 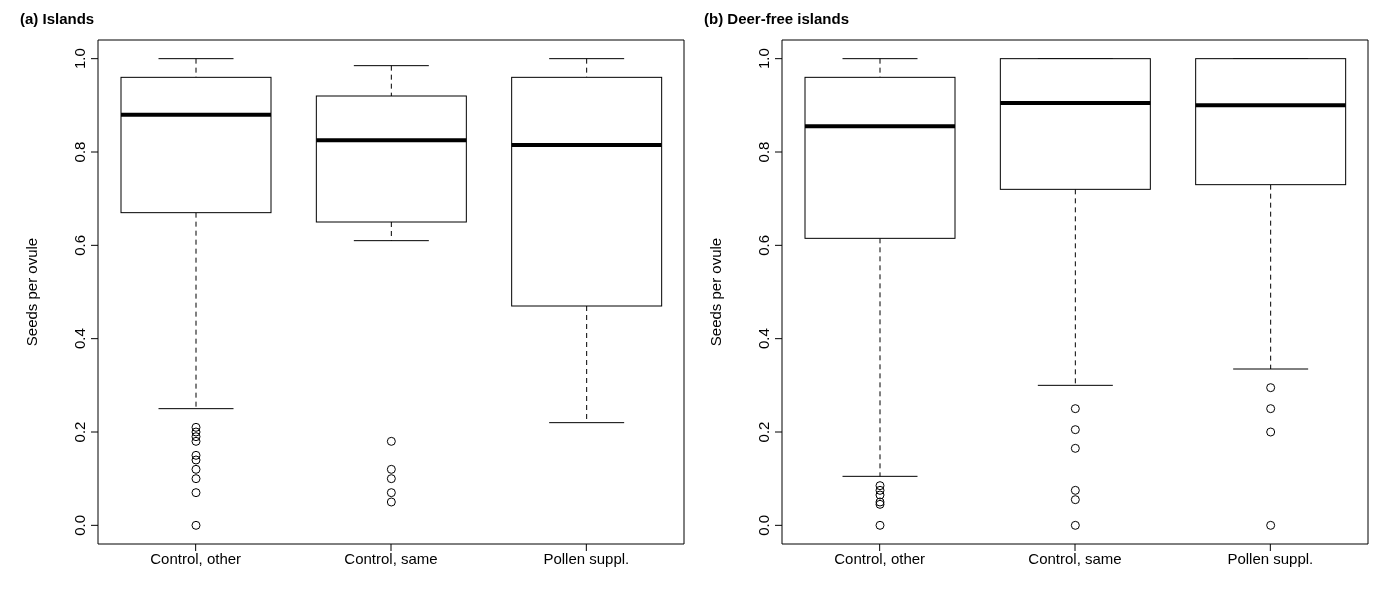 What do you see at coordinates (57, 18) in the screenshot?
I see `chart-title: (a) Islands` at bounding box center [57, 18].